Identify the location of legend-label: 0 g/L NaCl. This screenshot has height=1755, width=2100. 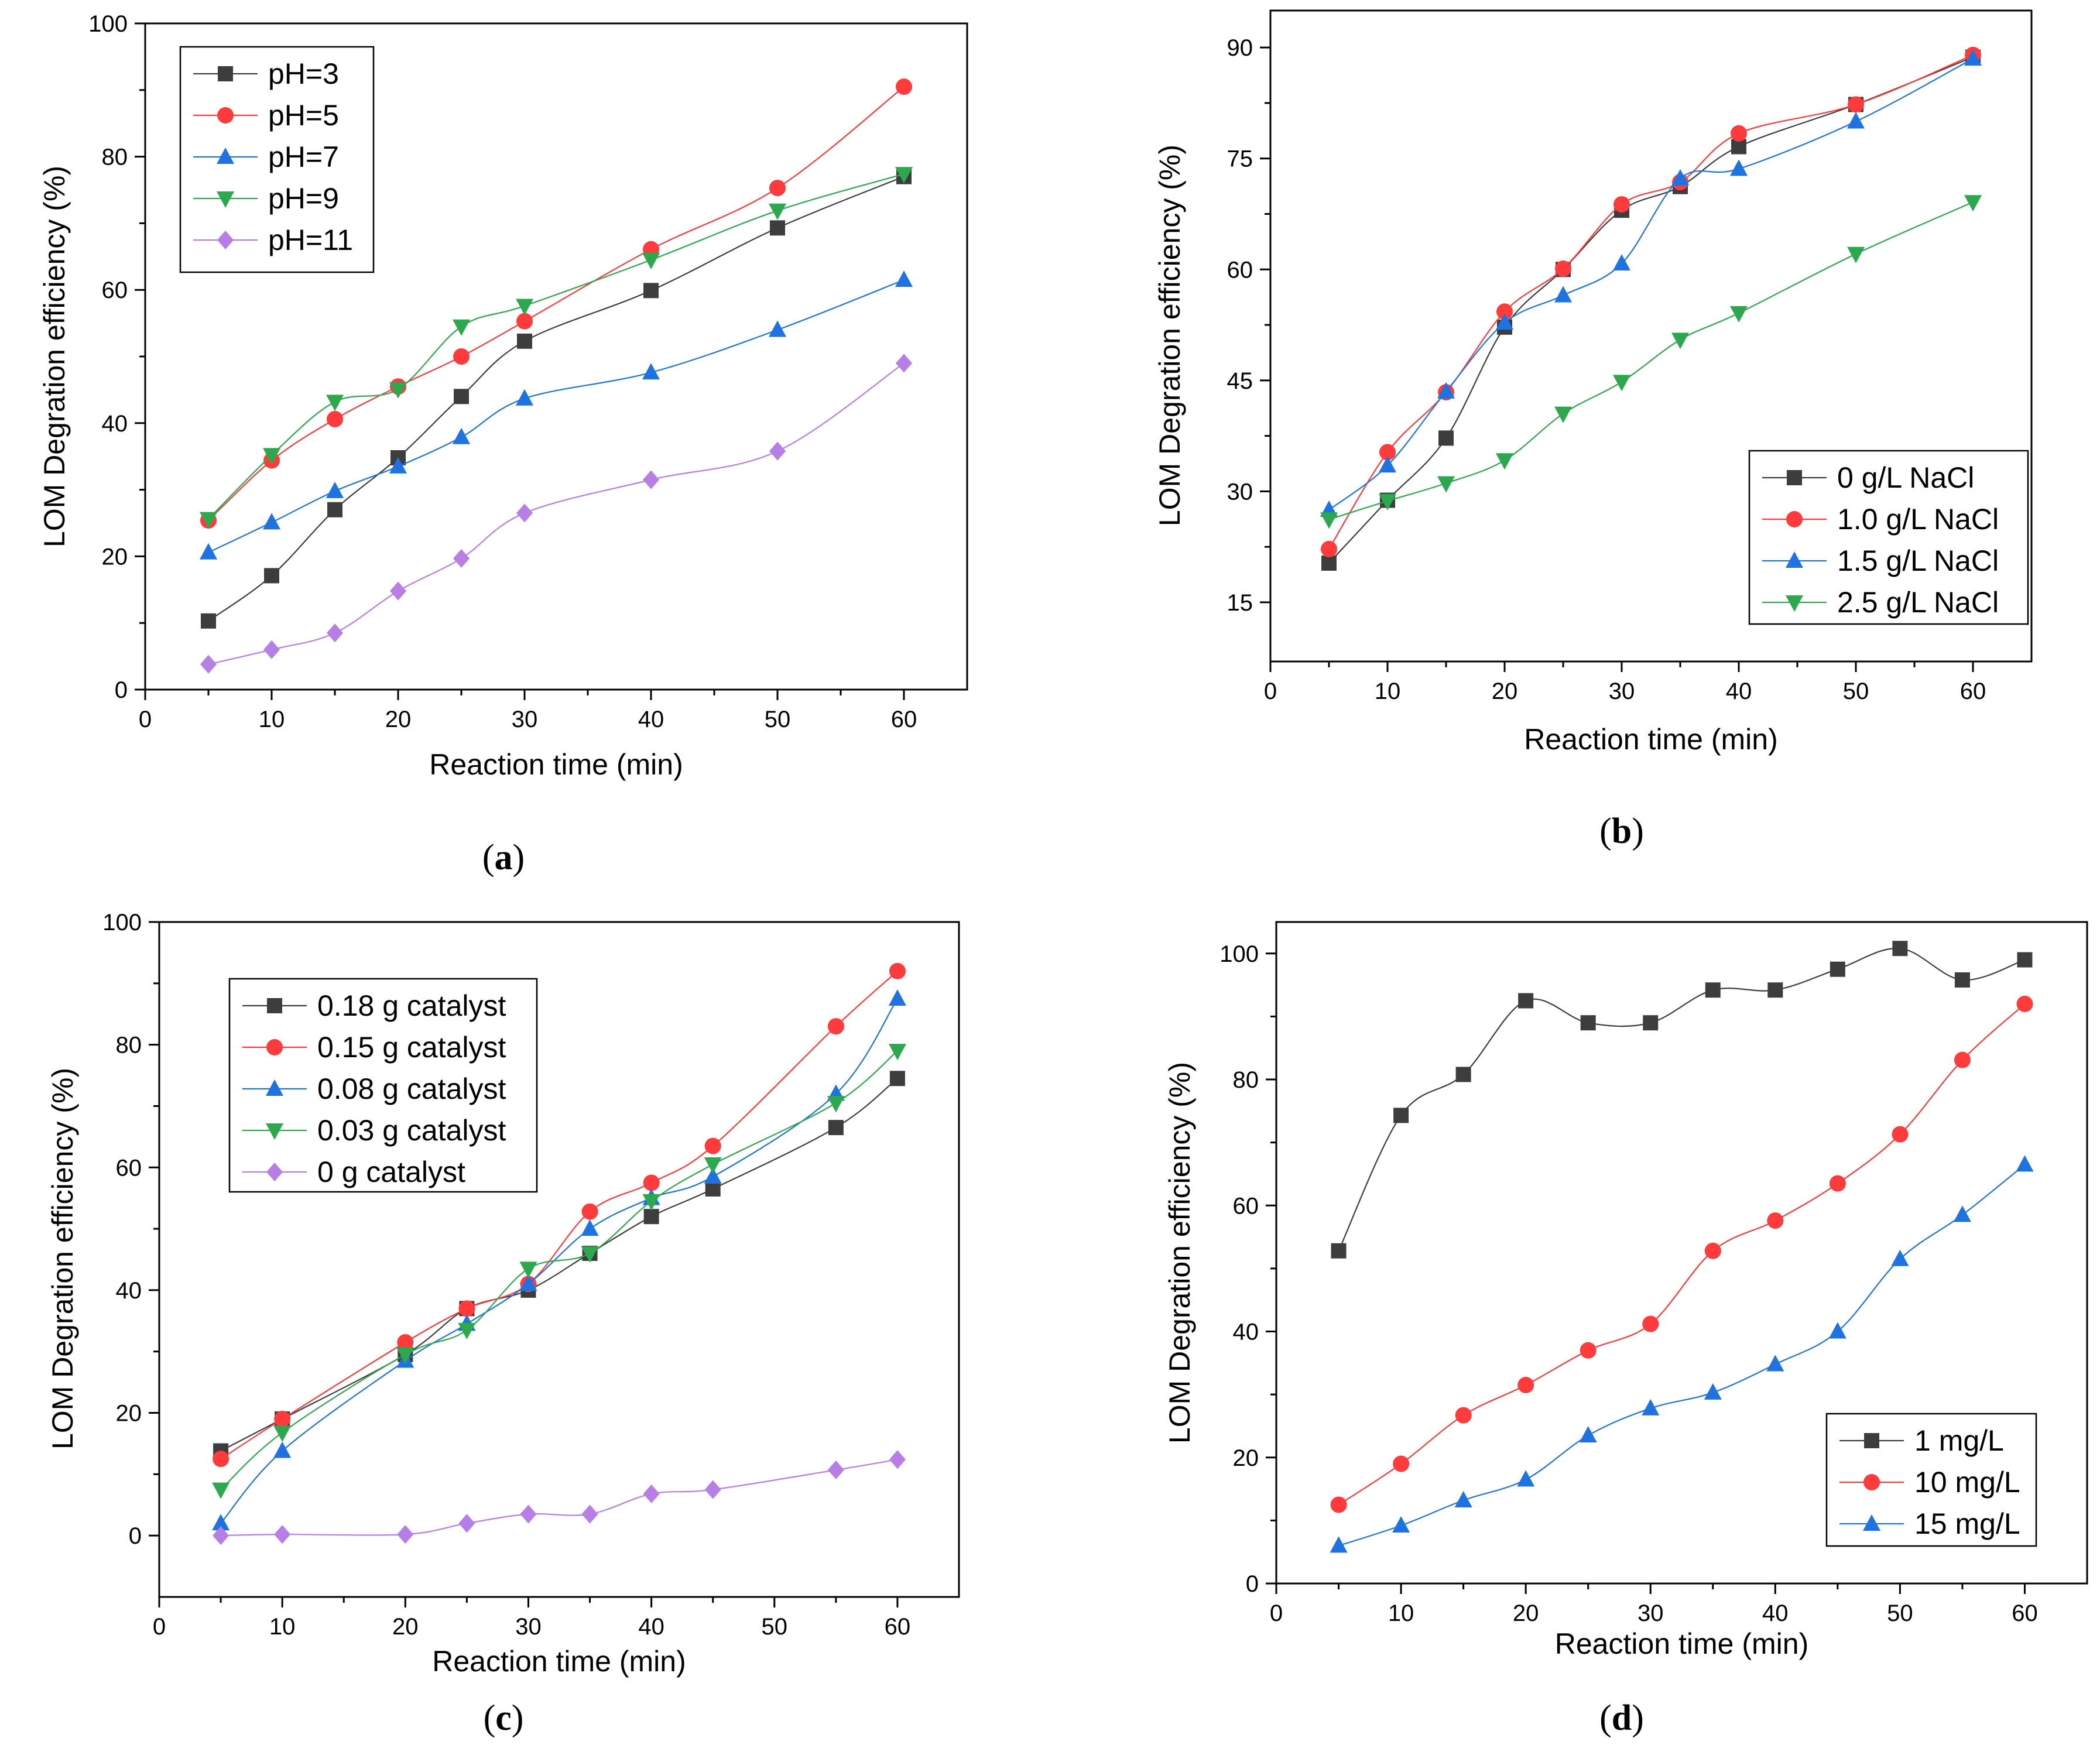
(1905, 477).